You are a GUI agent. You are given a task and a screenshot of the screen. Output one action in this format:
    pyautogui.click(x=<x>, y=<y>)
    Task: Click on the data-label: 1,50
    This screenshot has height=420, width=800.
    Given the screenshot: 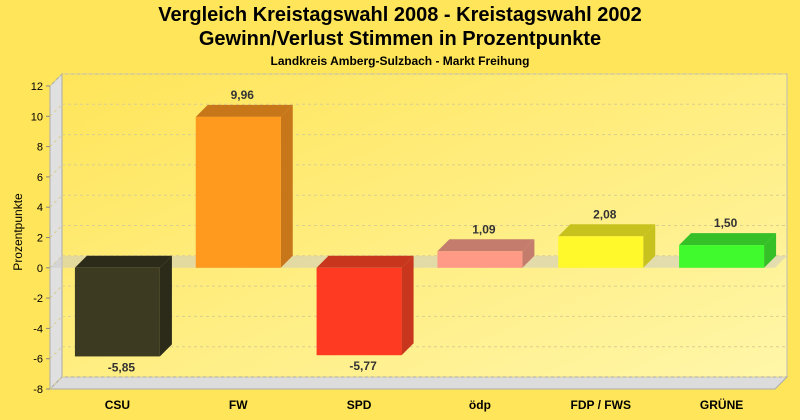 What is the action you would take?
    pyautogui.click(x=726, y=223)
    